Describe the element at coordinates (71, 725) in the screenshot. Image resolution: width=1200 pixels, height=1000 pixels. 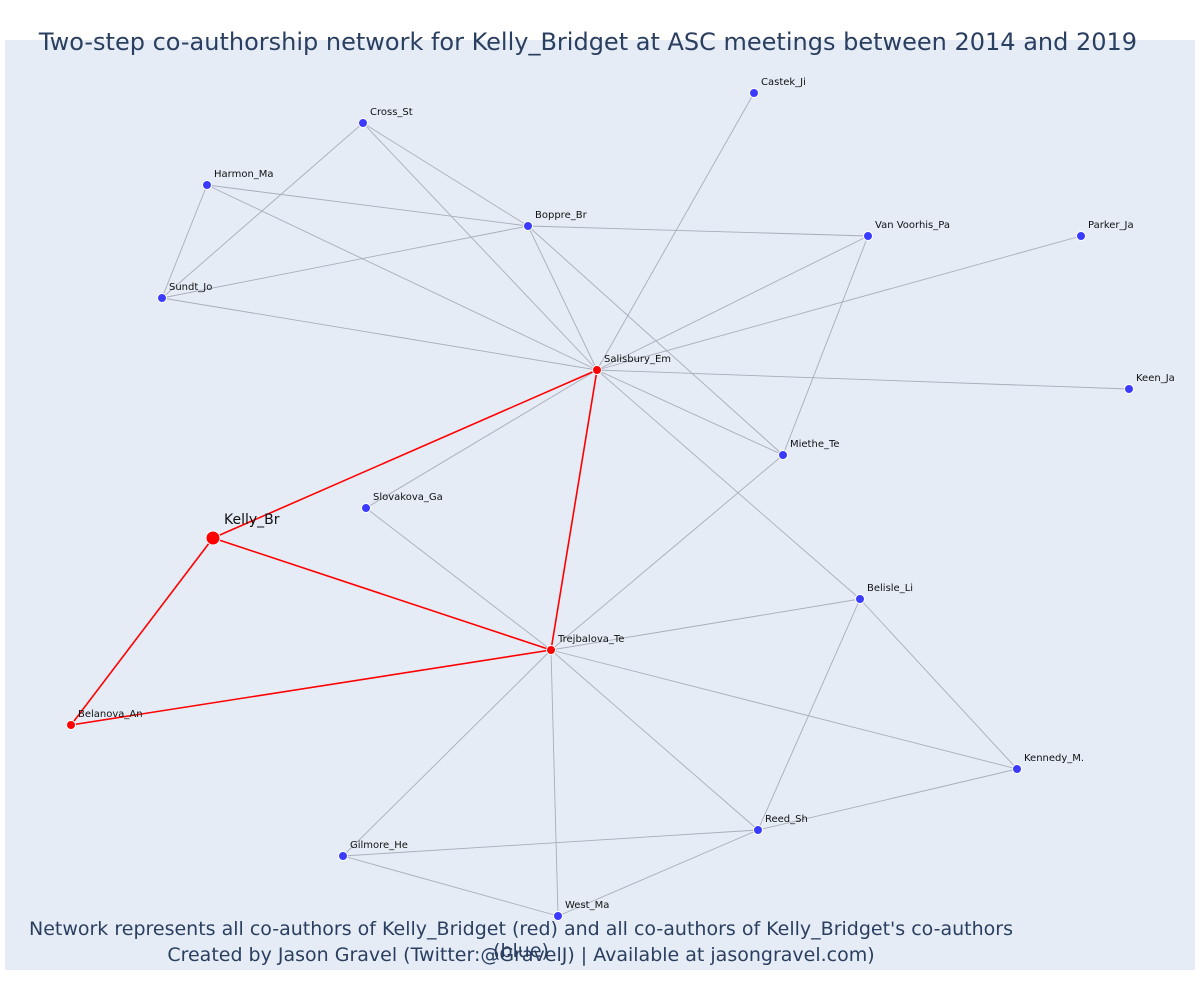
I see `node-belanova-an` at that location.